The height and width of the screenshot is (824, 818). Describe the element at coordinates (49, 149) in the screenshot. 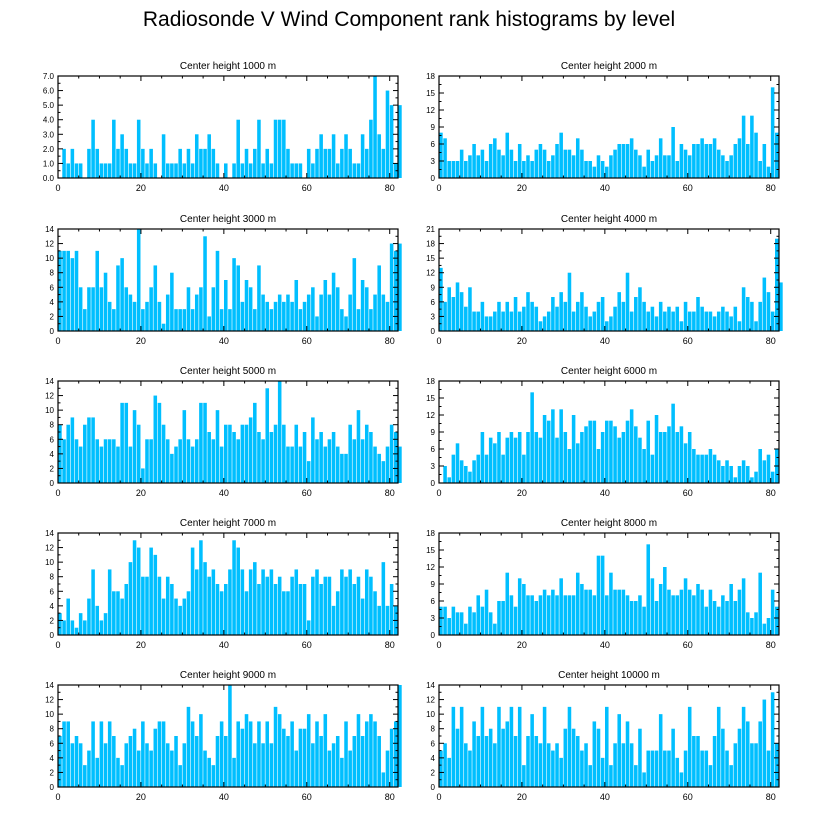

I see `y-tick-label: 2.0` at that location.